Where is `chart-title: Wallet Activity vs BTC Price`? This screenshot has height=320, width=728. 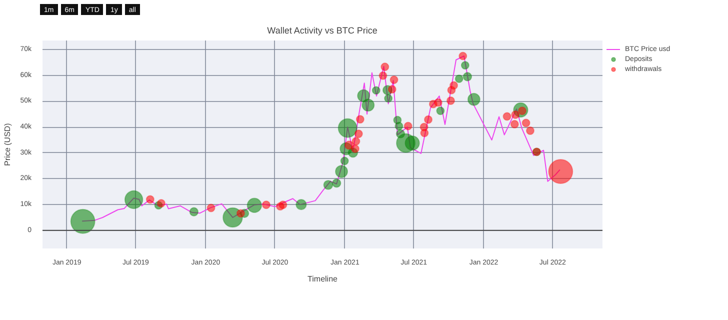
chart-title: Wallet Activity vs BTC Price is located at coordinates (322, 31).